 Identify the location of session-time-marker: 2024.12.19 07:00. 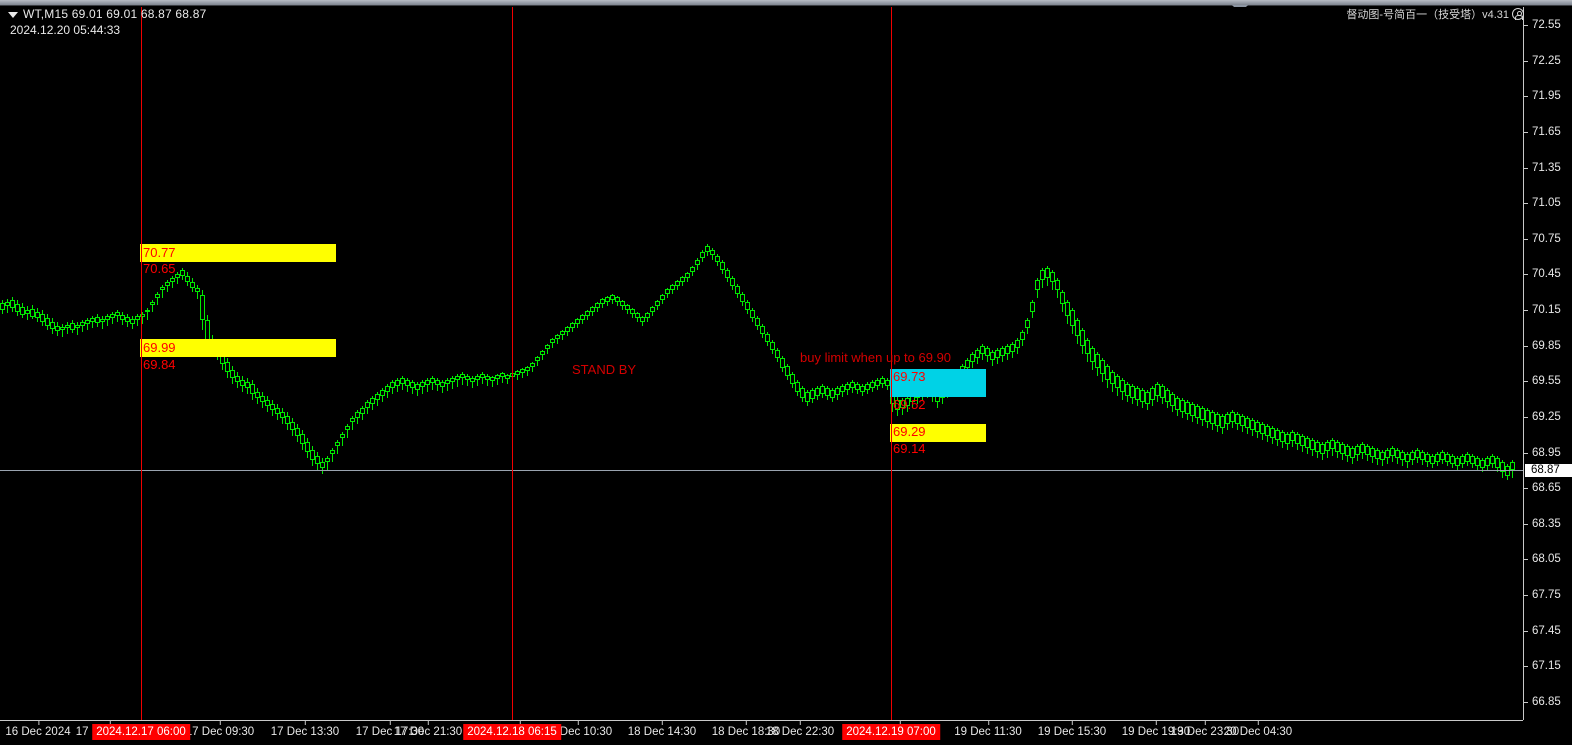
(891, 732).